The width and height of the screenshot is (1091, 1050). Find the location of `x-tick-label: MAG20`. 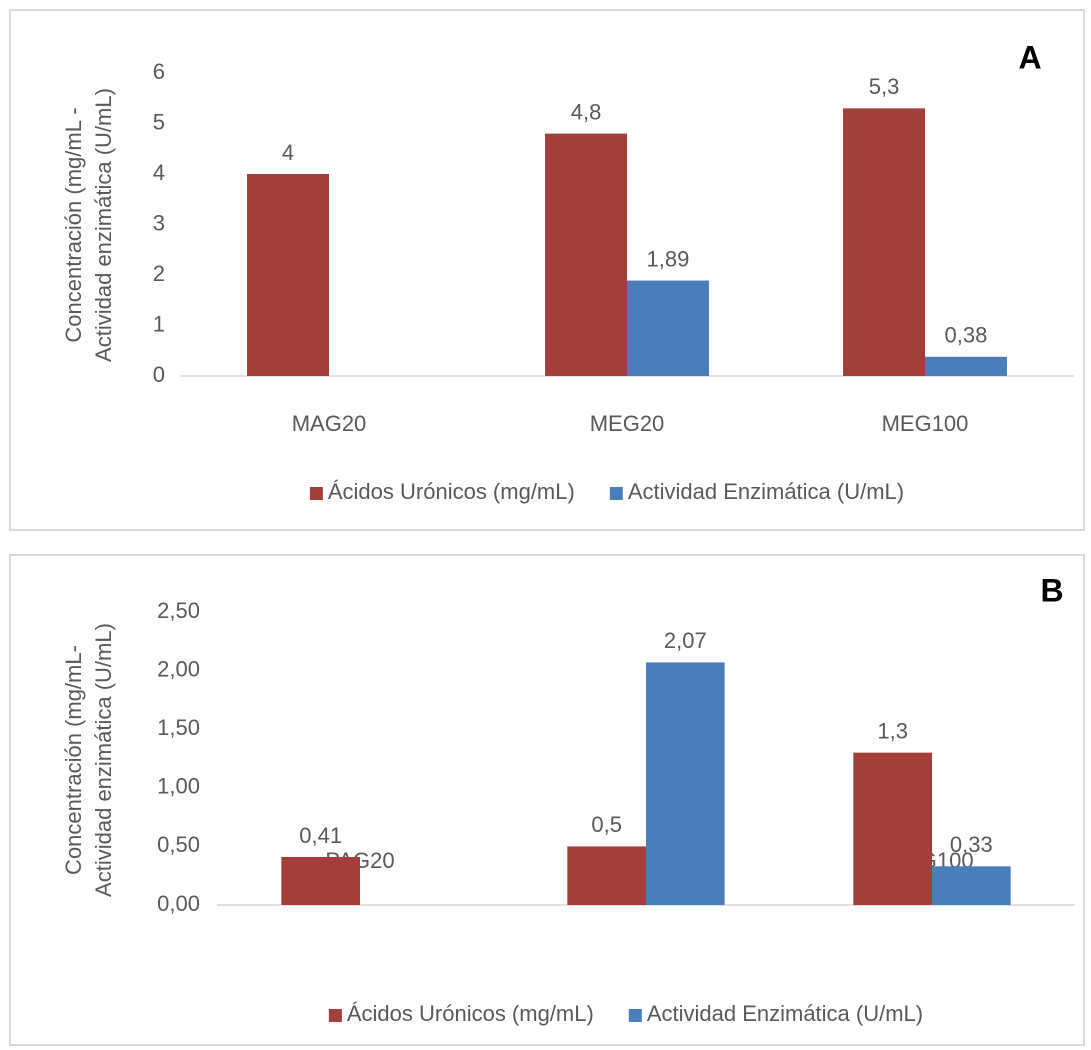

x-tick-label: MAG20 is located at coordinates (329, 423).